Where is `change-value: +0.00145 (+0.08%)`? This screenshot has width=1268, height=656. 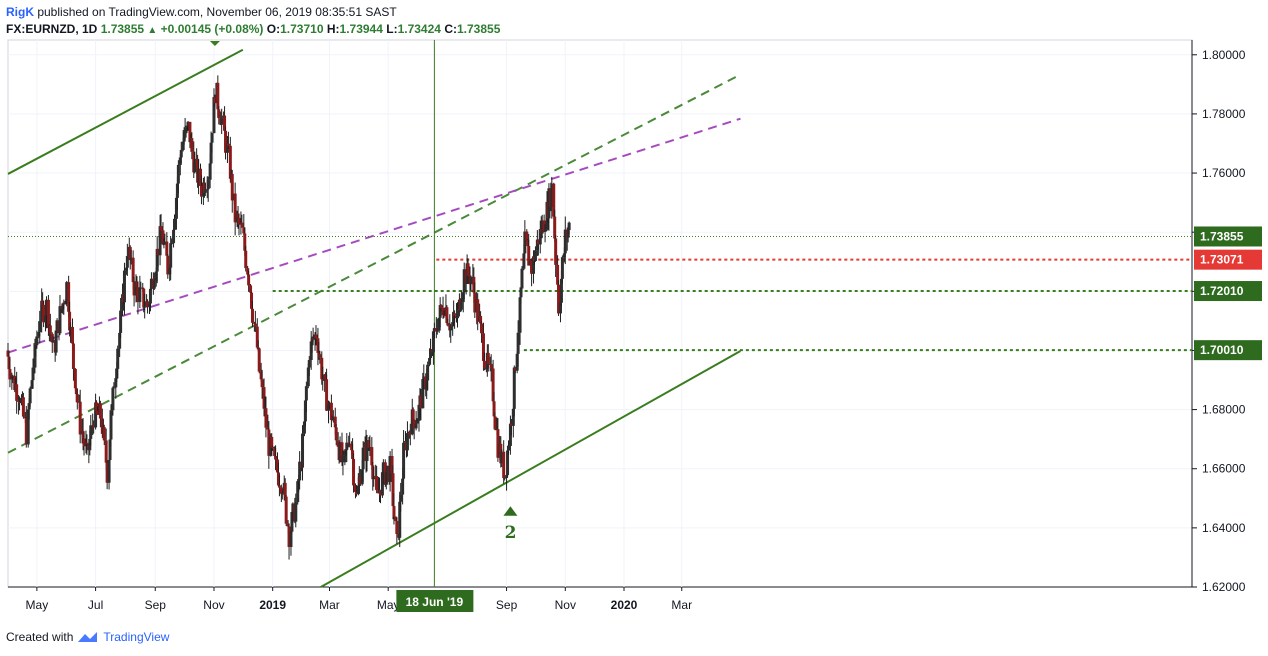 change-value: +0.00145 (+0.08%) is located at coordinates (212, 29).